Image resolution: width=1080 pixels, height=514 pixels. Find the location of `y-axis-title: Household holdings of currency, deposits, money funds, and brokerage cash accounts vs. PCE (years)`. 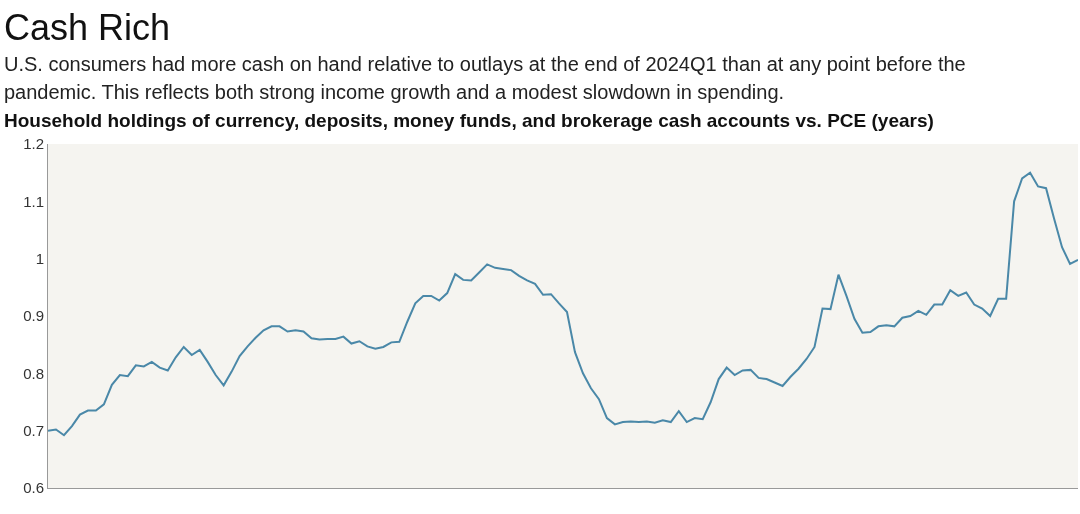

y-axis-title: Household holdings of currency, deposits, money funds, and brokerage cash accounts vs. PCE (years) is located at coordinates (469, 121).